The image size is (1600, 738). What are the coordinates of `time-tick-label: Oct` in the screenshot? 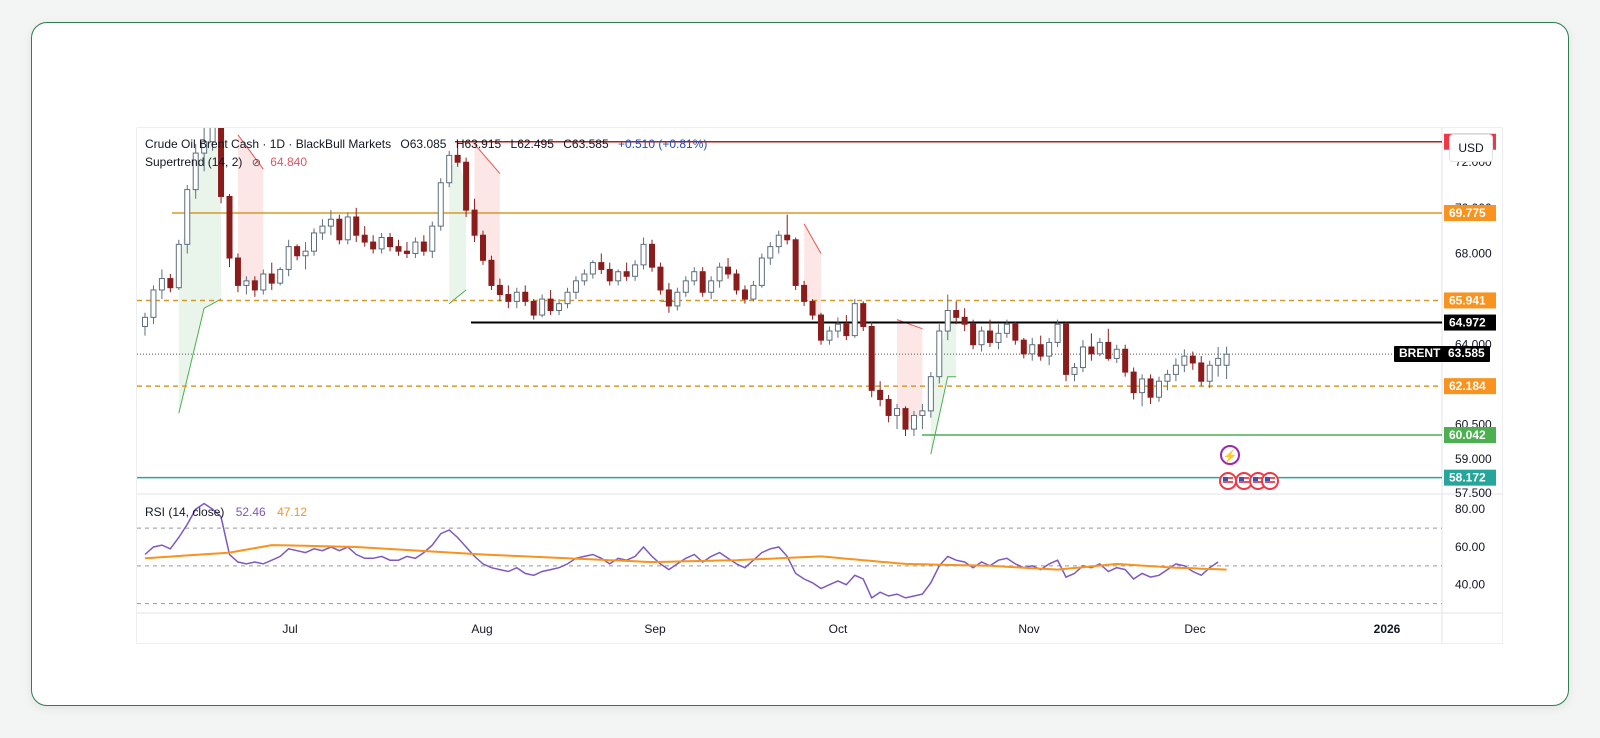 It's located at (838, 629).